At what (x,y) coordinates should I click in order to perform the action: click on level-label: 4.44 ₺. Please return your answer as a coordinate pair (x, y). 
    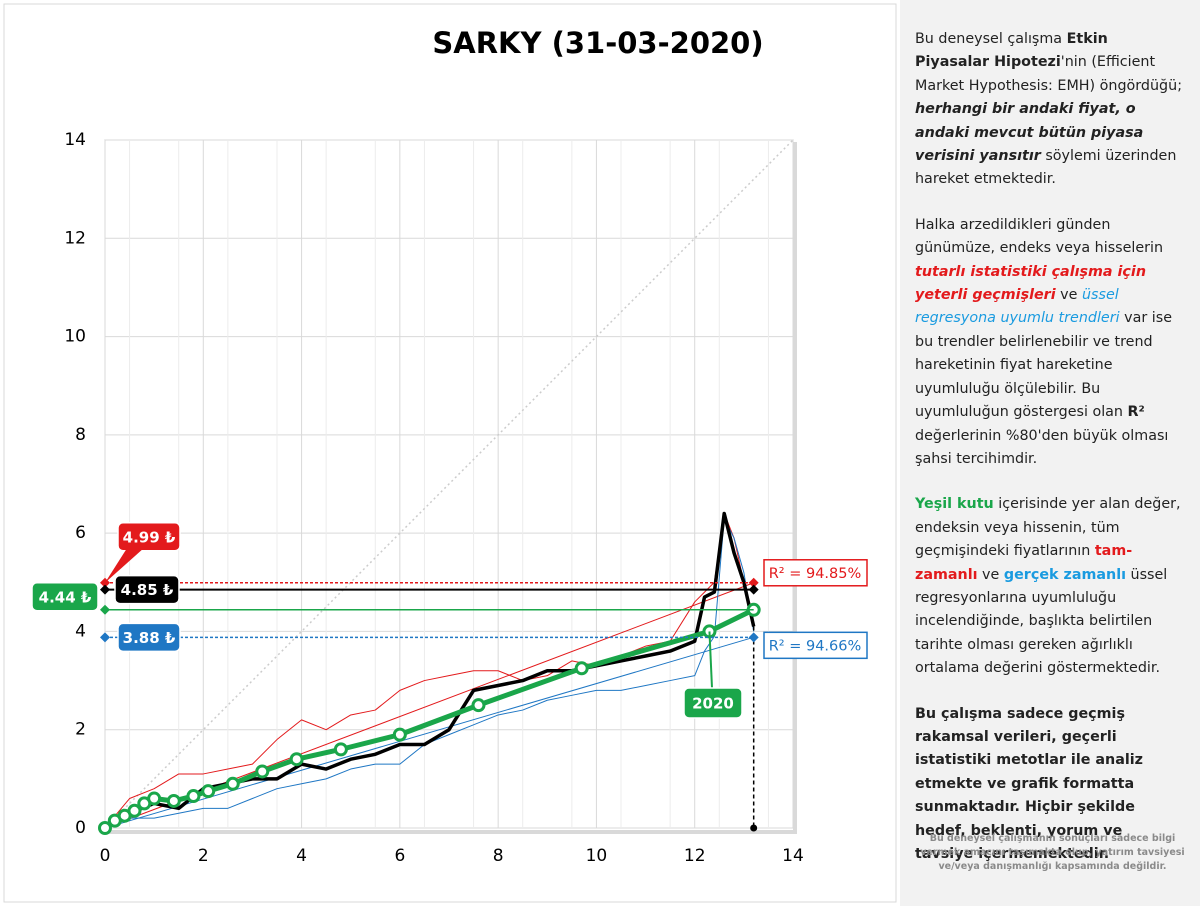
    Looking at the image, I should click on (65, 597).